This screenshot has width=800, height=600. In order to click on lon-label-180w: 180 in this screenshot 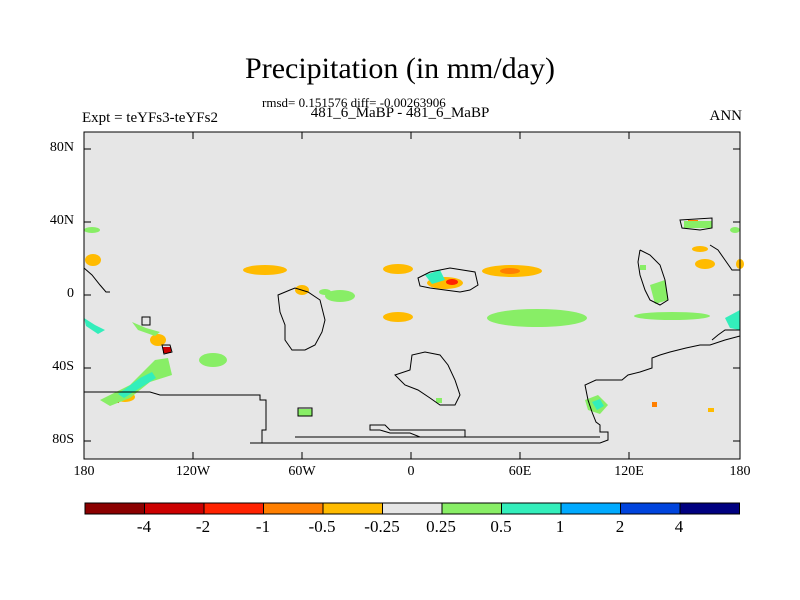, I will do `click(84, 471)`.